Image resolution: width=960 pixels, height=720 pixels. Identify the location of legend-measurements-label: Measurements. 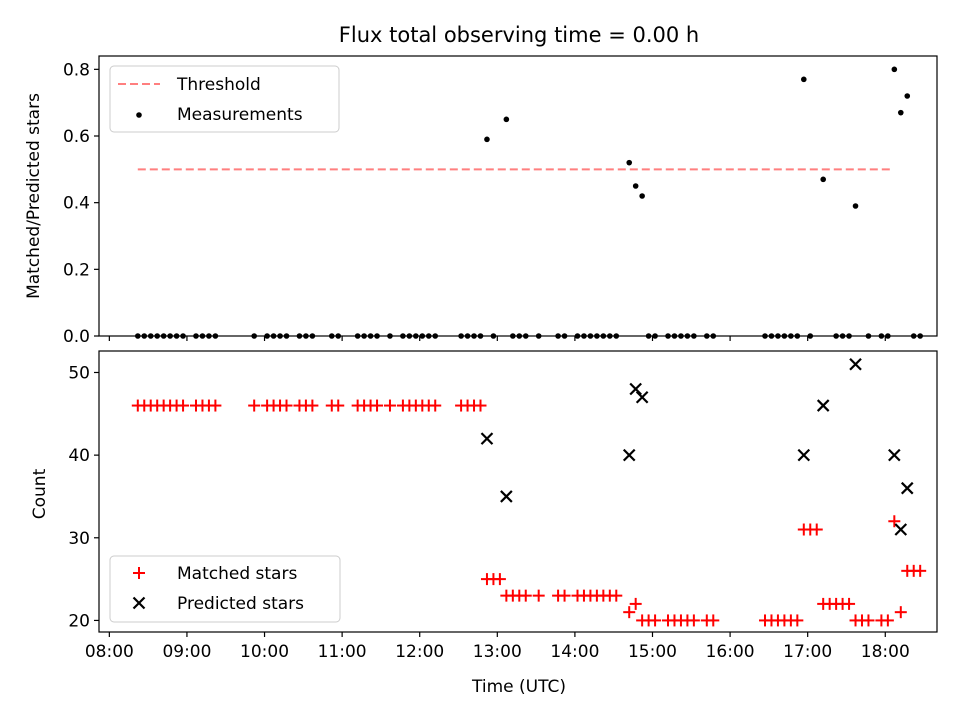
(240, 115).